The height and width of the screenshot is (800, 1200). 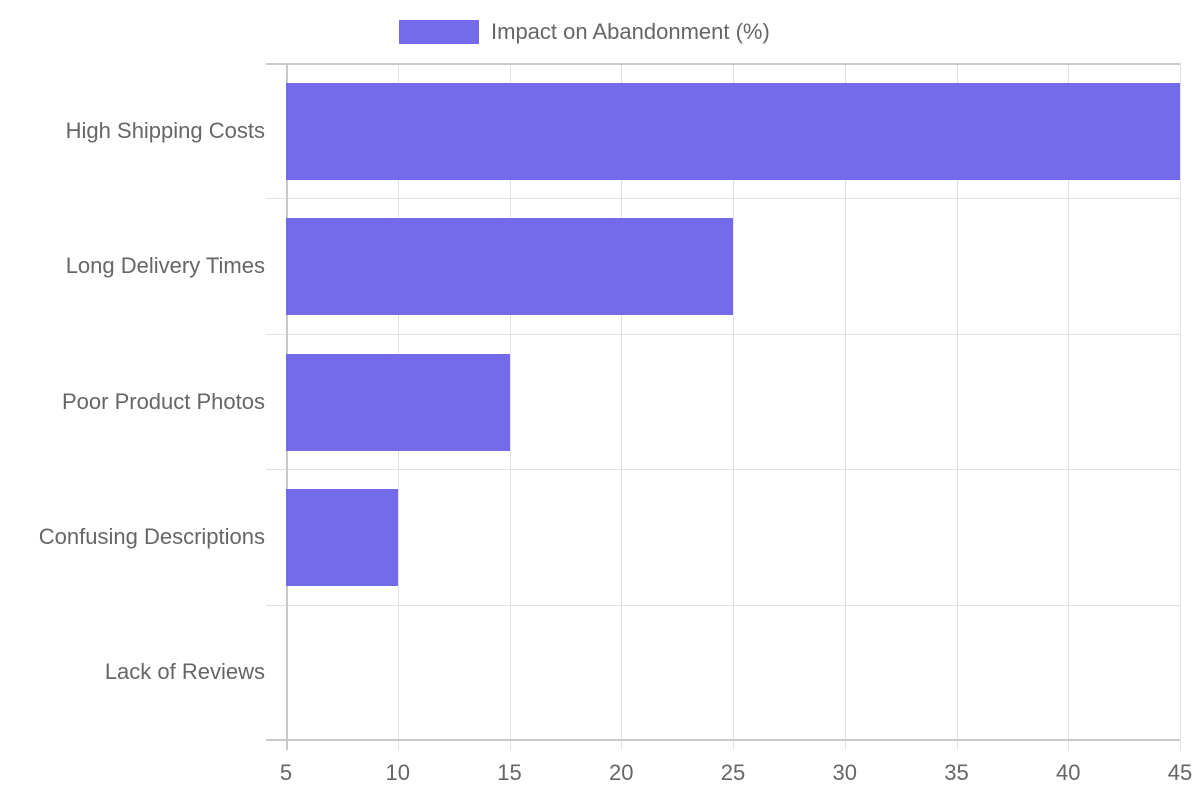 I want to click on legend-swatch, so click(x=439, y=32).